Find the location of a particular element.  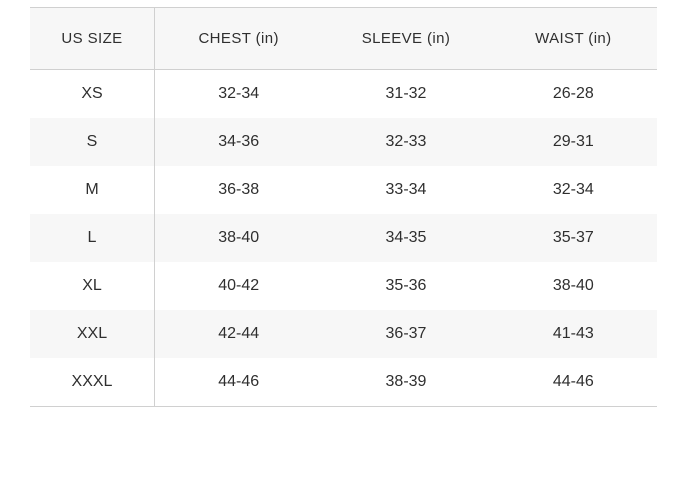

waist-cell: 26-28 is located at coordinates (573, 93).